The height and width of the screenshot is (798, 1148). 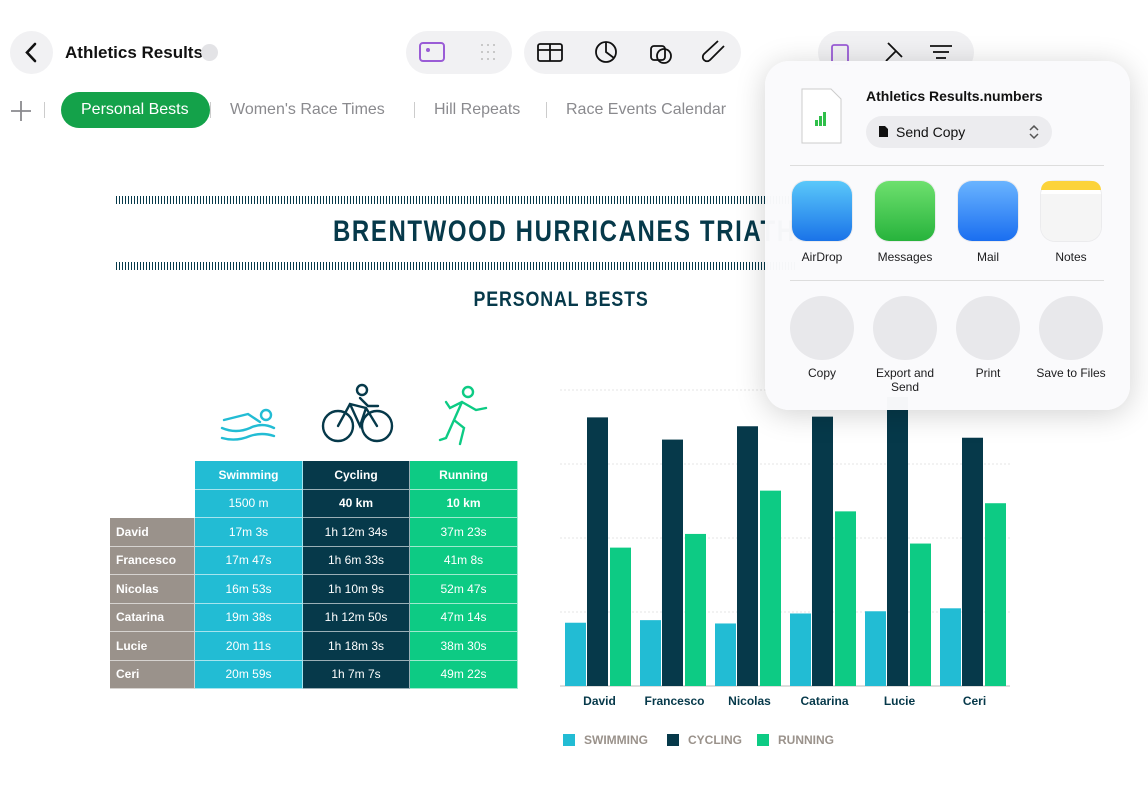 I want to click on app-label: Notes, so click(x=1071, y=257).